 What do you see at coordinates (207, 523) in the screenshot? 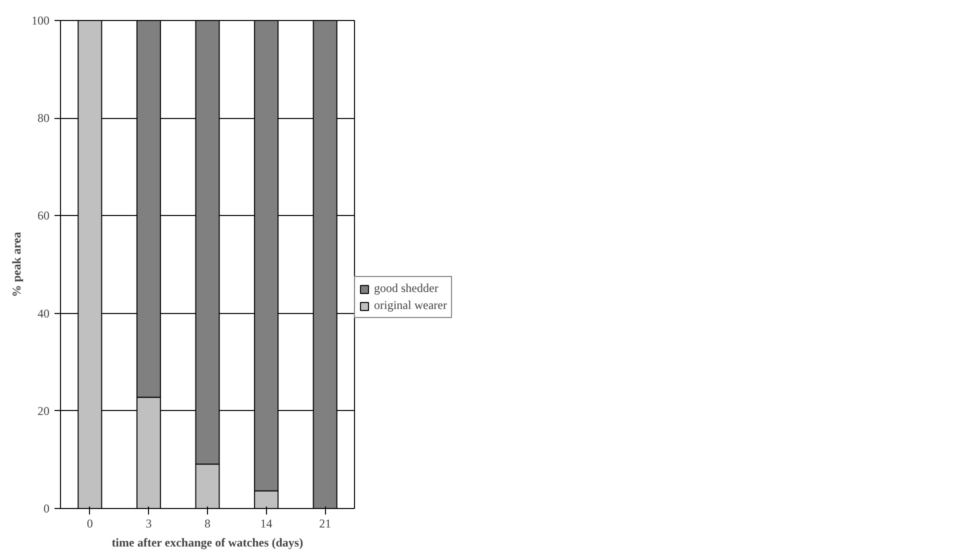
I see `x-tick-label: 8` at bounding box center [207, 523].